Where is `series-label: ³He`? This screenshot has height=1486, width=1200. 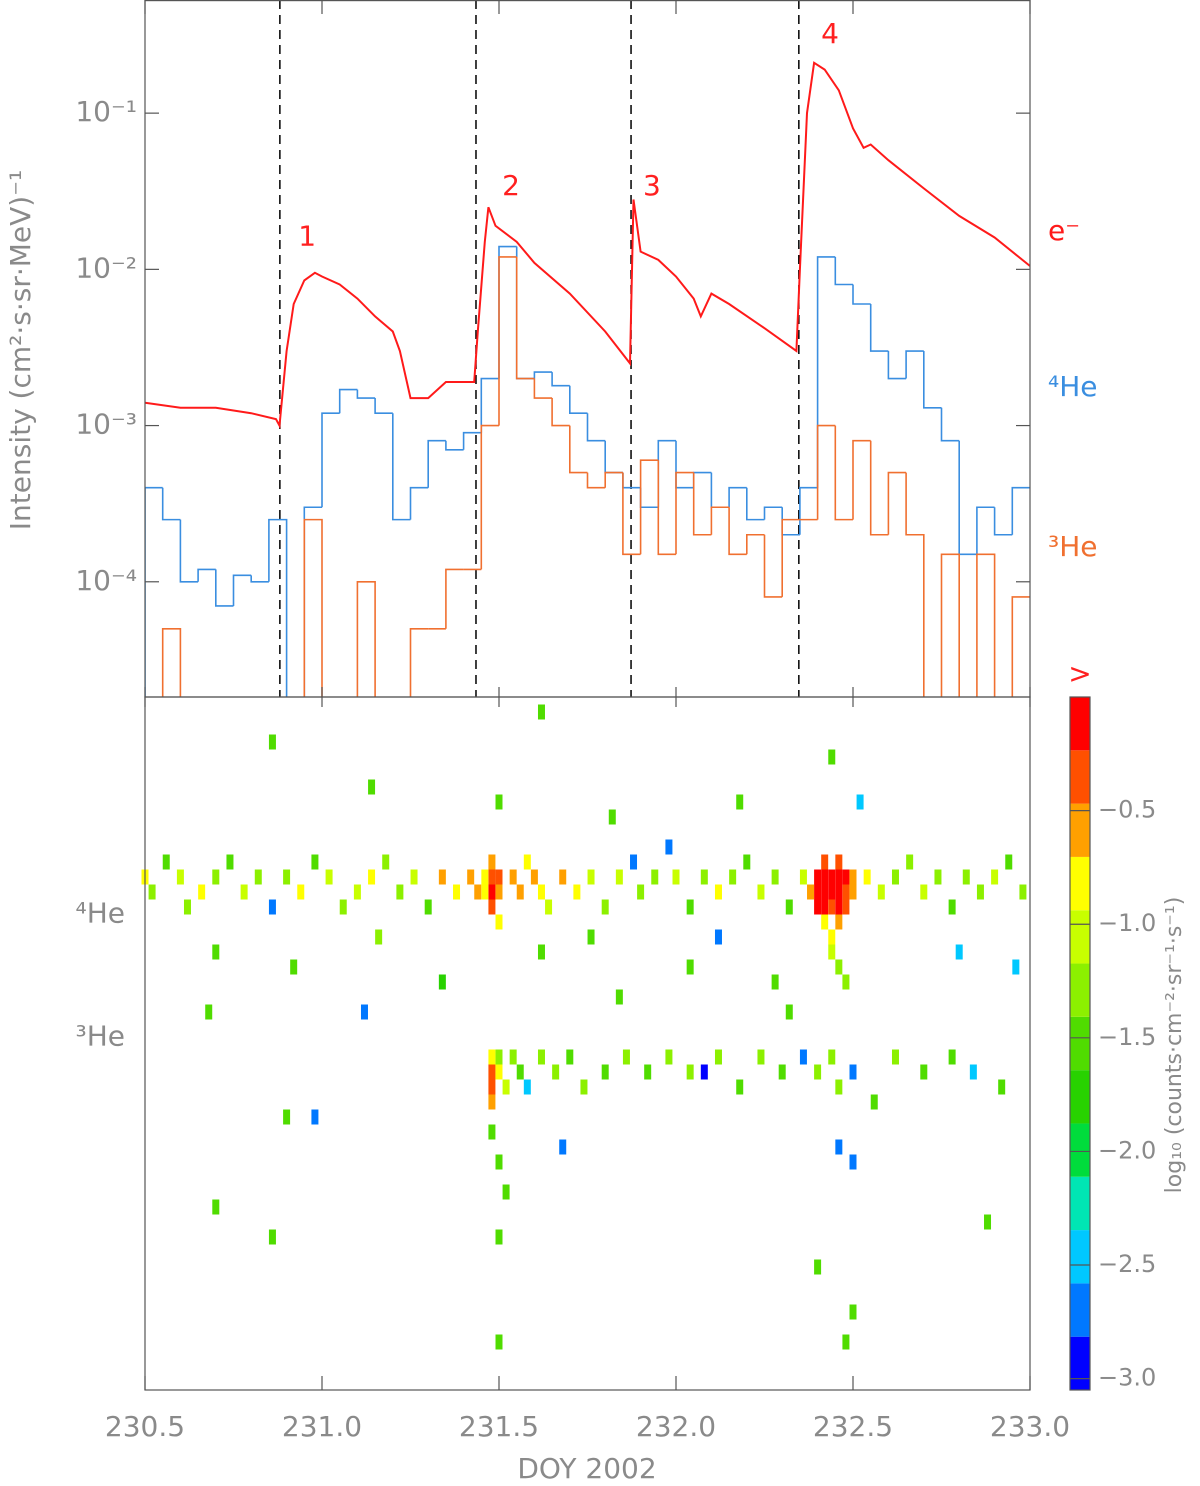
series-label: ³He is located at coordinates (1073, 546).